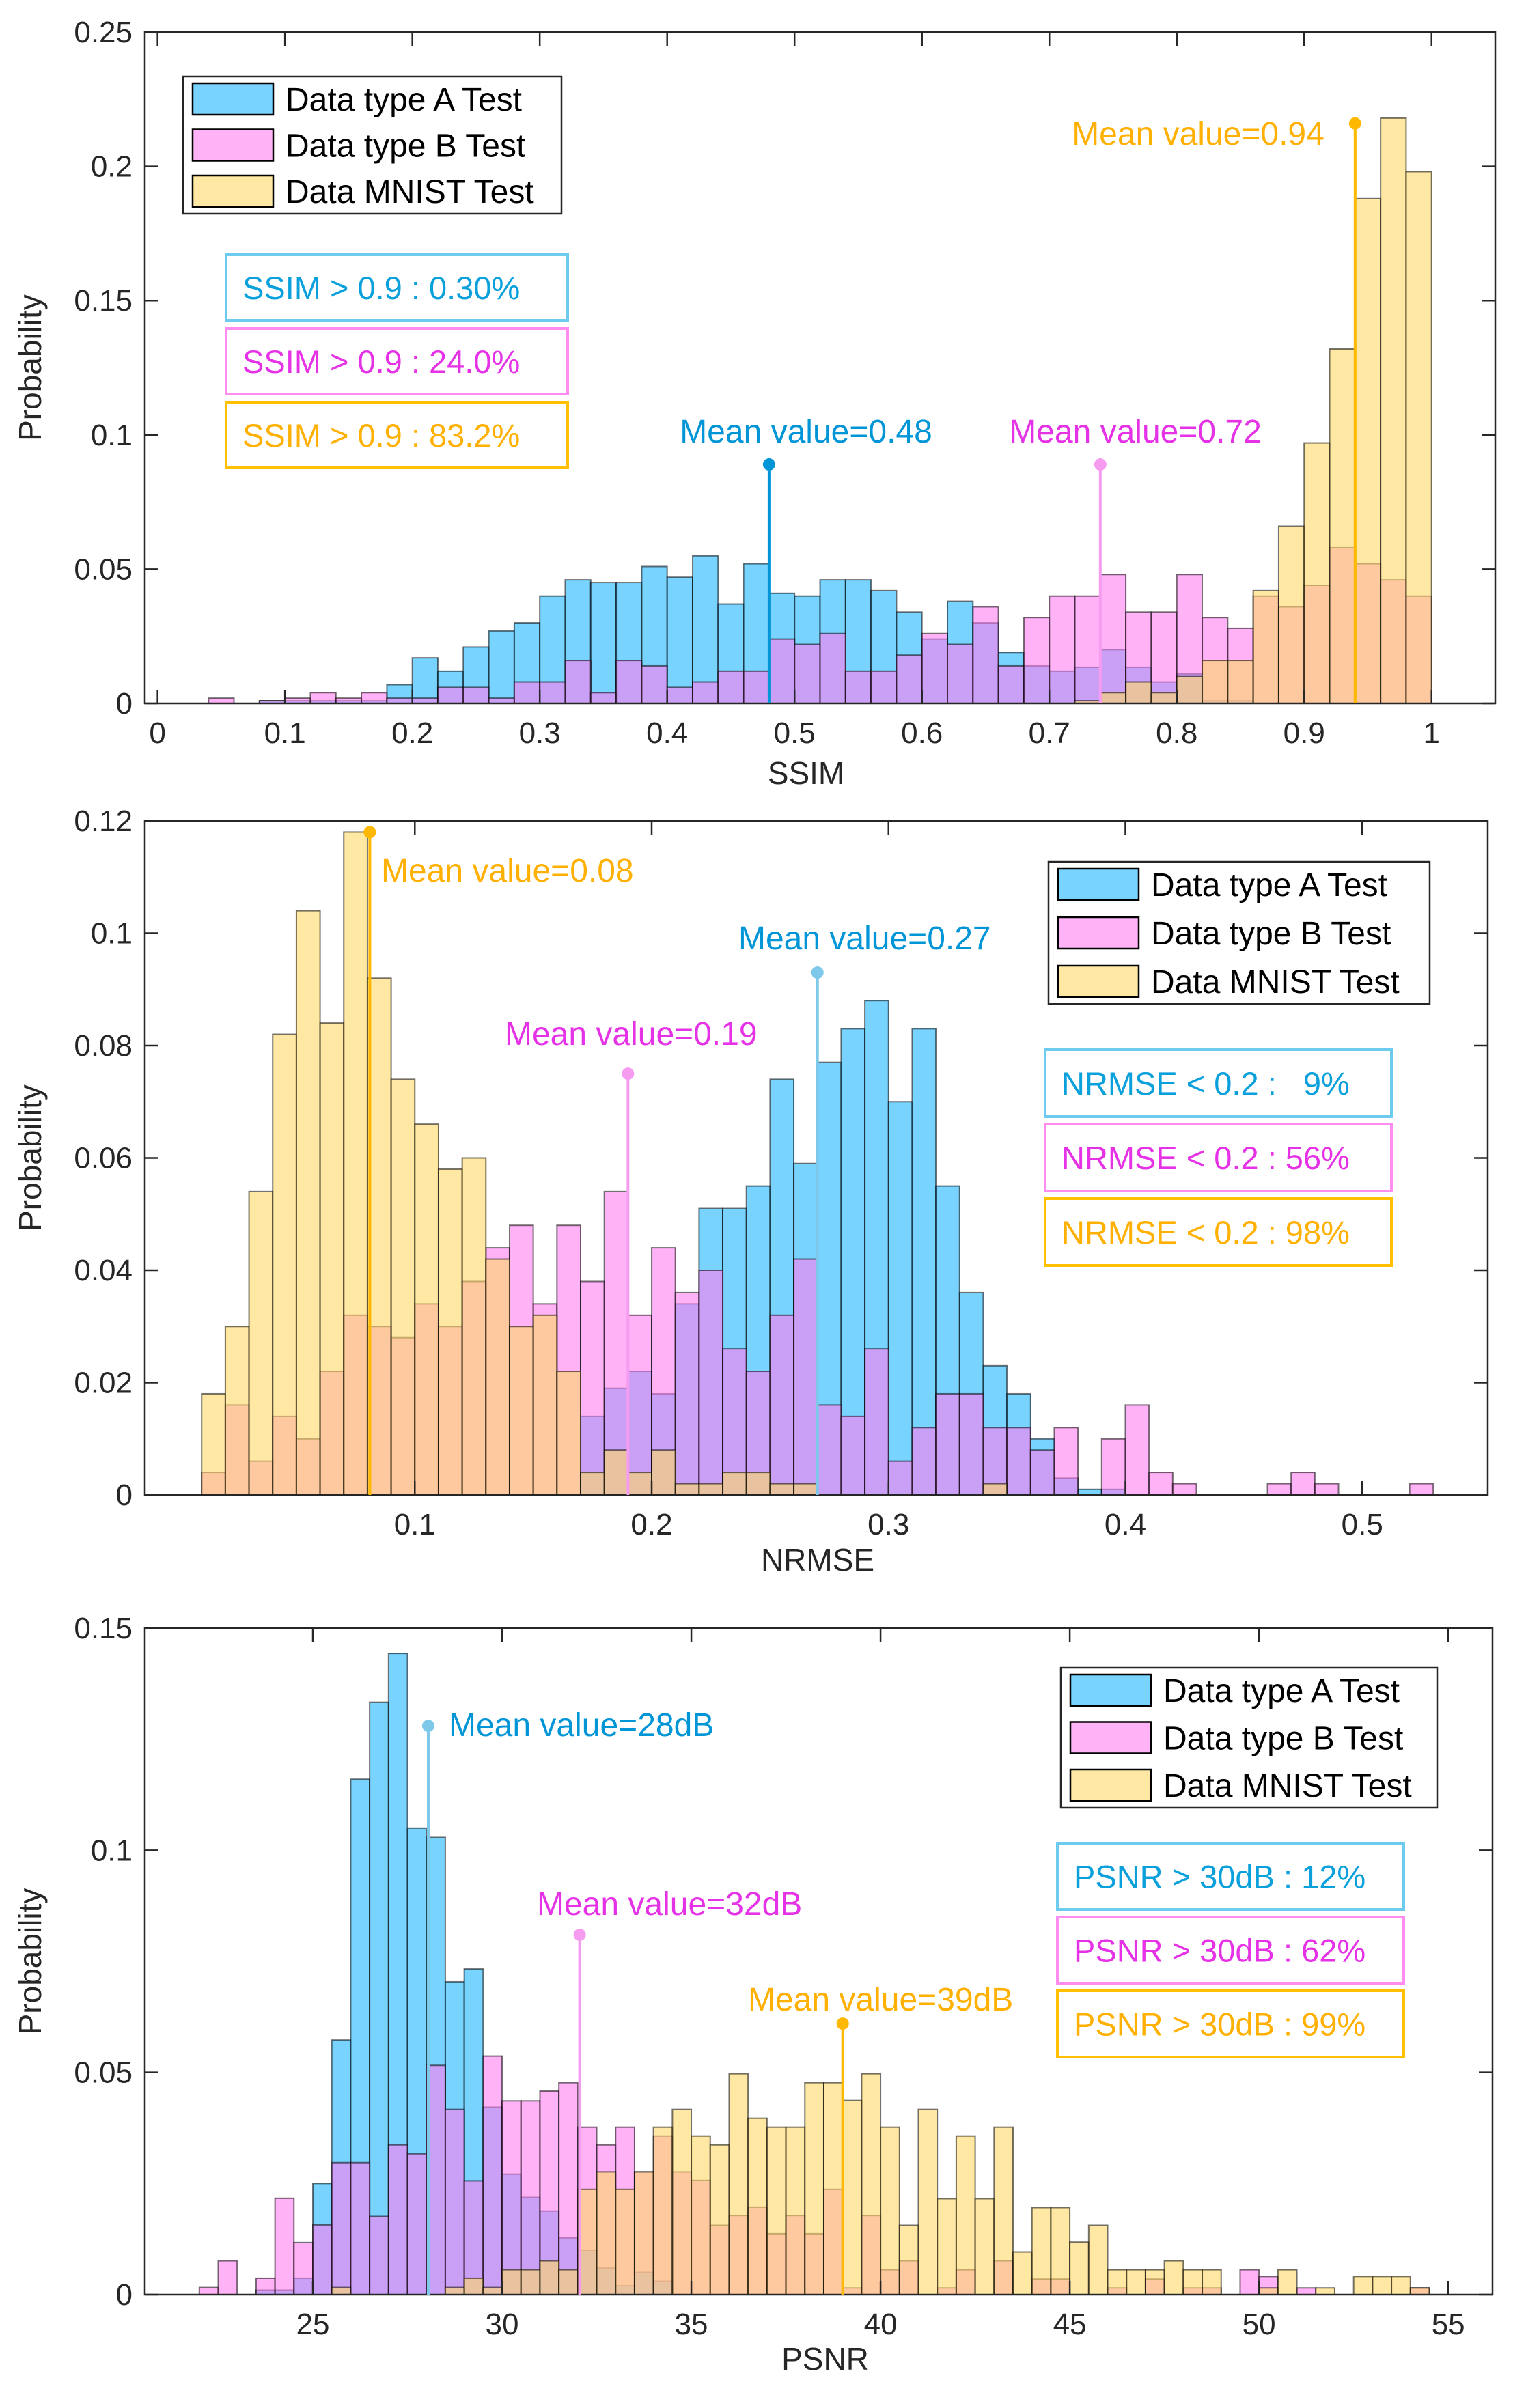 This screenshot has width=1526, height=2408. Describe the element at coordinates (1448, 2324) in the screenshot. I see `x-tick-label: 55` at that location.